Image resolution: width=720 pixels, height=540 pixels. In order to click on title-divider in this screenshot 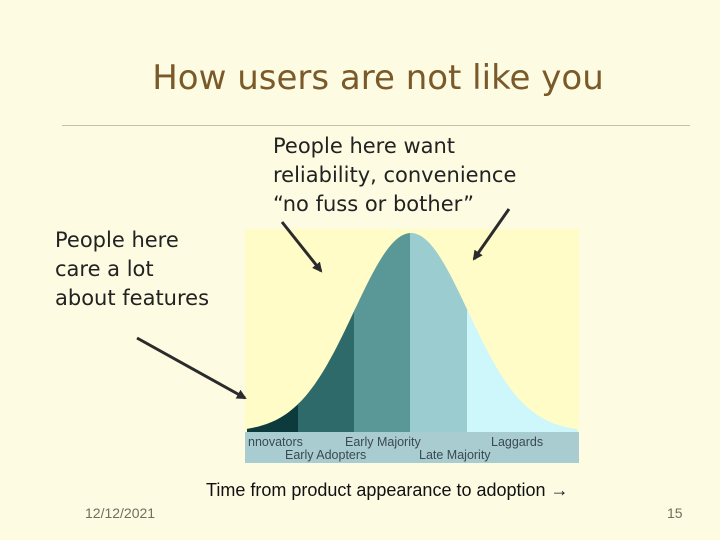, I will do `click(376, 125)`.